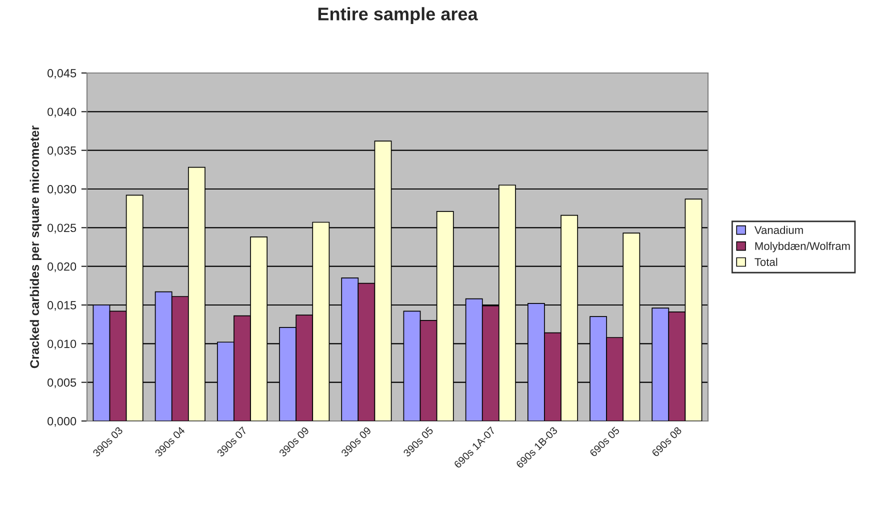  I want to click on x-tick-label: 690s 05, so click(604, 442).